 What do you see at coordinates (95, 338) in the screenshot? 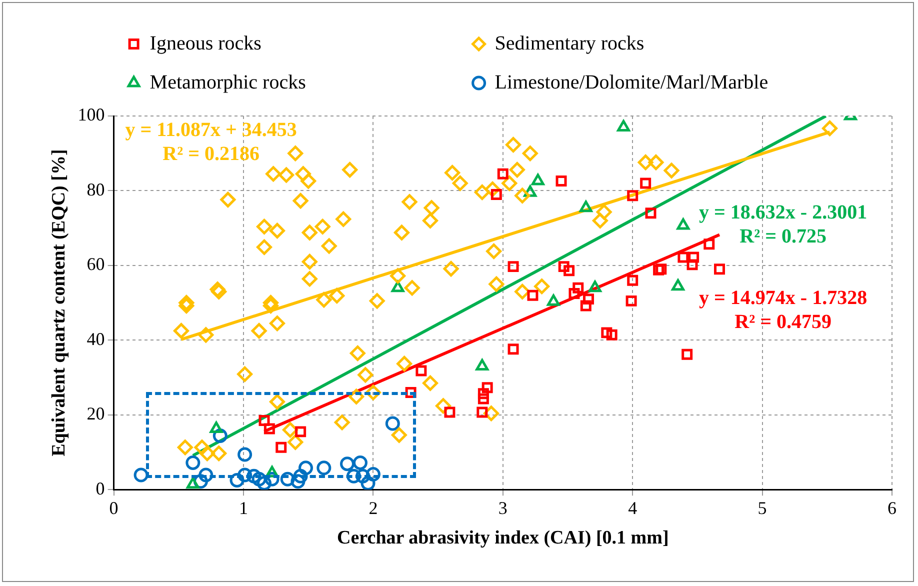
I see `y-tick-label: 40` at bounding box center [95, 338].